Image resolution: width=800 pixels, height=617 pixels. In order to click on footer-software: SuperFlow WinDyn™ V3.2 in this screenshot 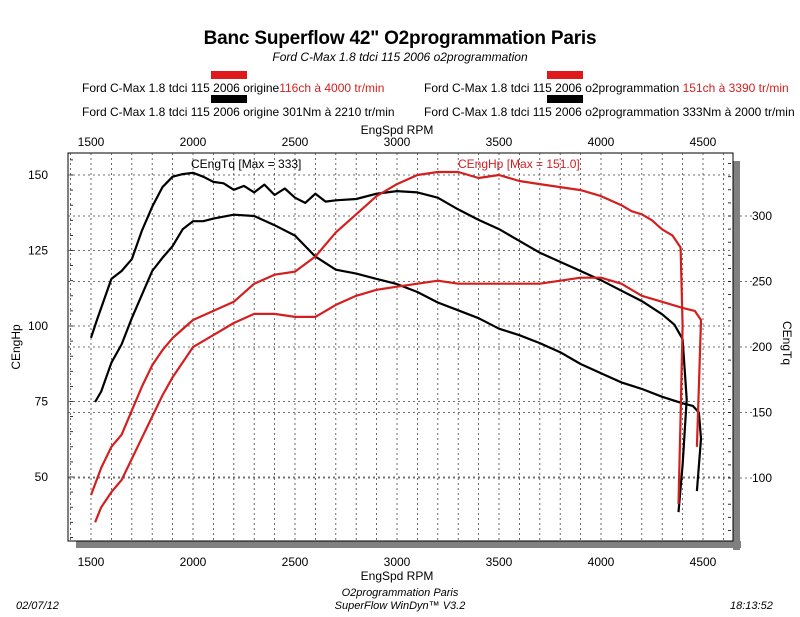, I will do `click(400, 606)`.